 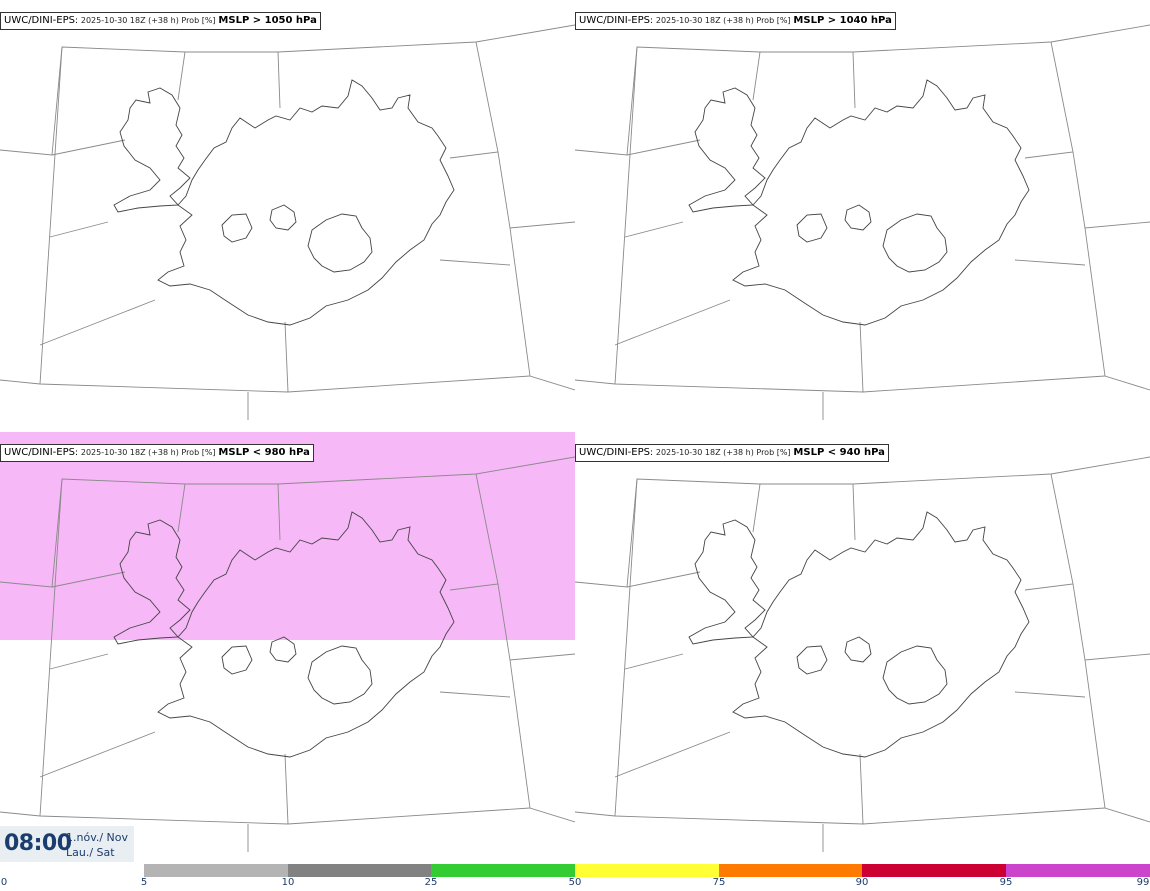 What do you see at coordinates (264, 452) in the screenshot?
I see `variable-name: MSLP < 980 hPa` at bounding box center [264, 452].